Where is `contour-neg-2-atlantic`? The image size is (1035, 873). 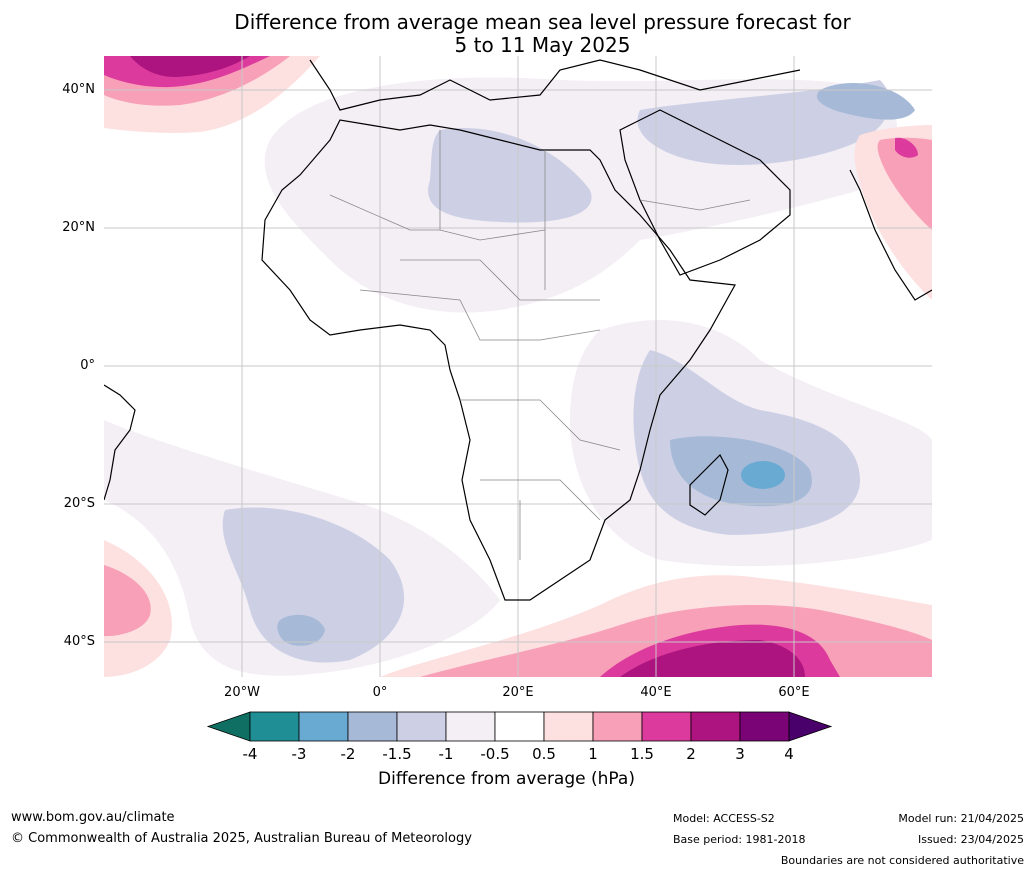 contour-neg-2-atlantic is located at coordinates (301, 630).